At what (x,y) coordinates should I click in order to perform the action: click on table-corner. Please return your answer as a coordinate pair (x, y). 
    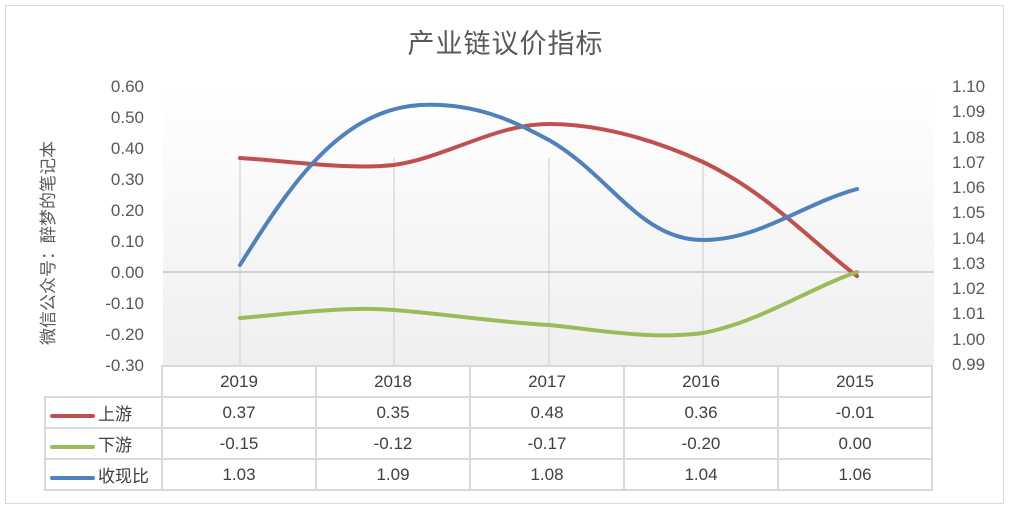
    Looking at the image, I should click on (103, 381).